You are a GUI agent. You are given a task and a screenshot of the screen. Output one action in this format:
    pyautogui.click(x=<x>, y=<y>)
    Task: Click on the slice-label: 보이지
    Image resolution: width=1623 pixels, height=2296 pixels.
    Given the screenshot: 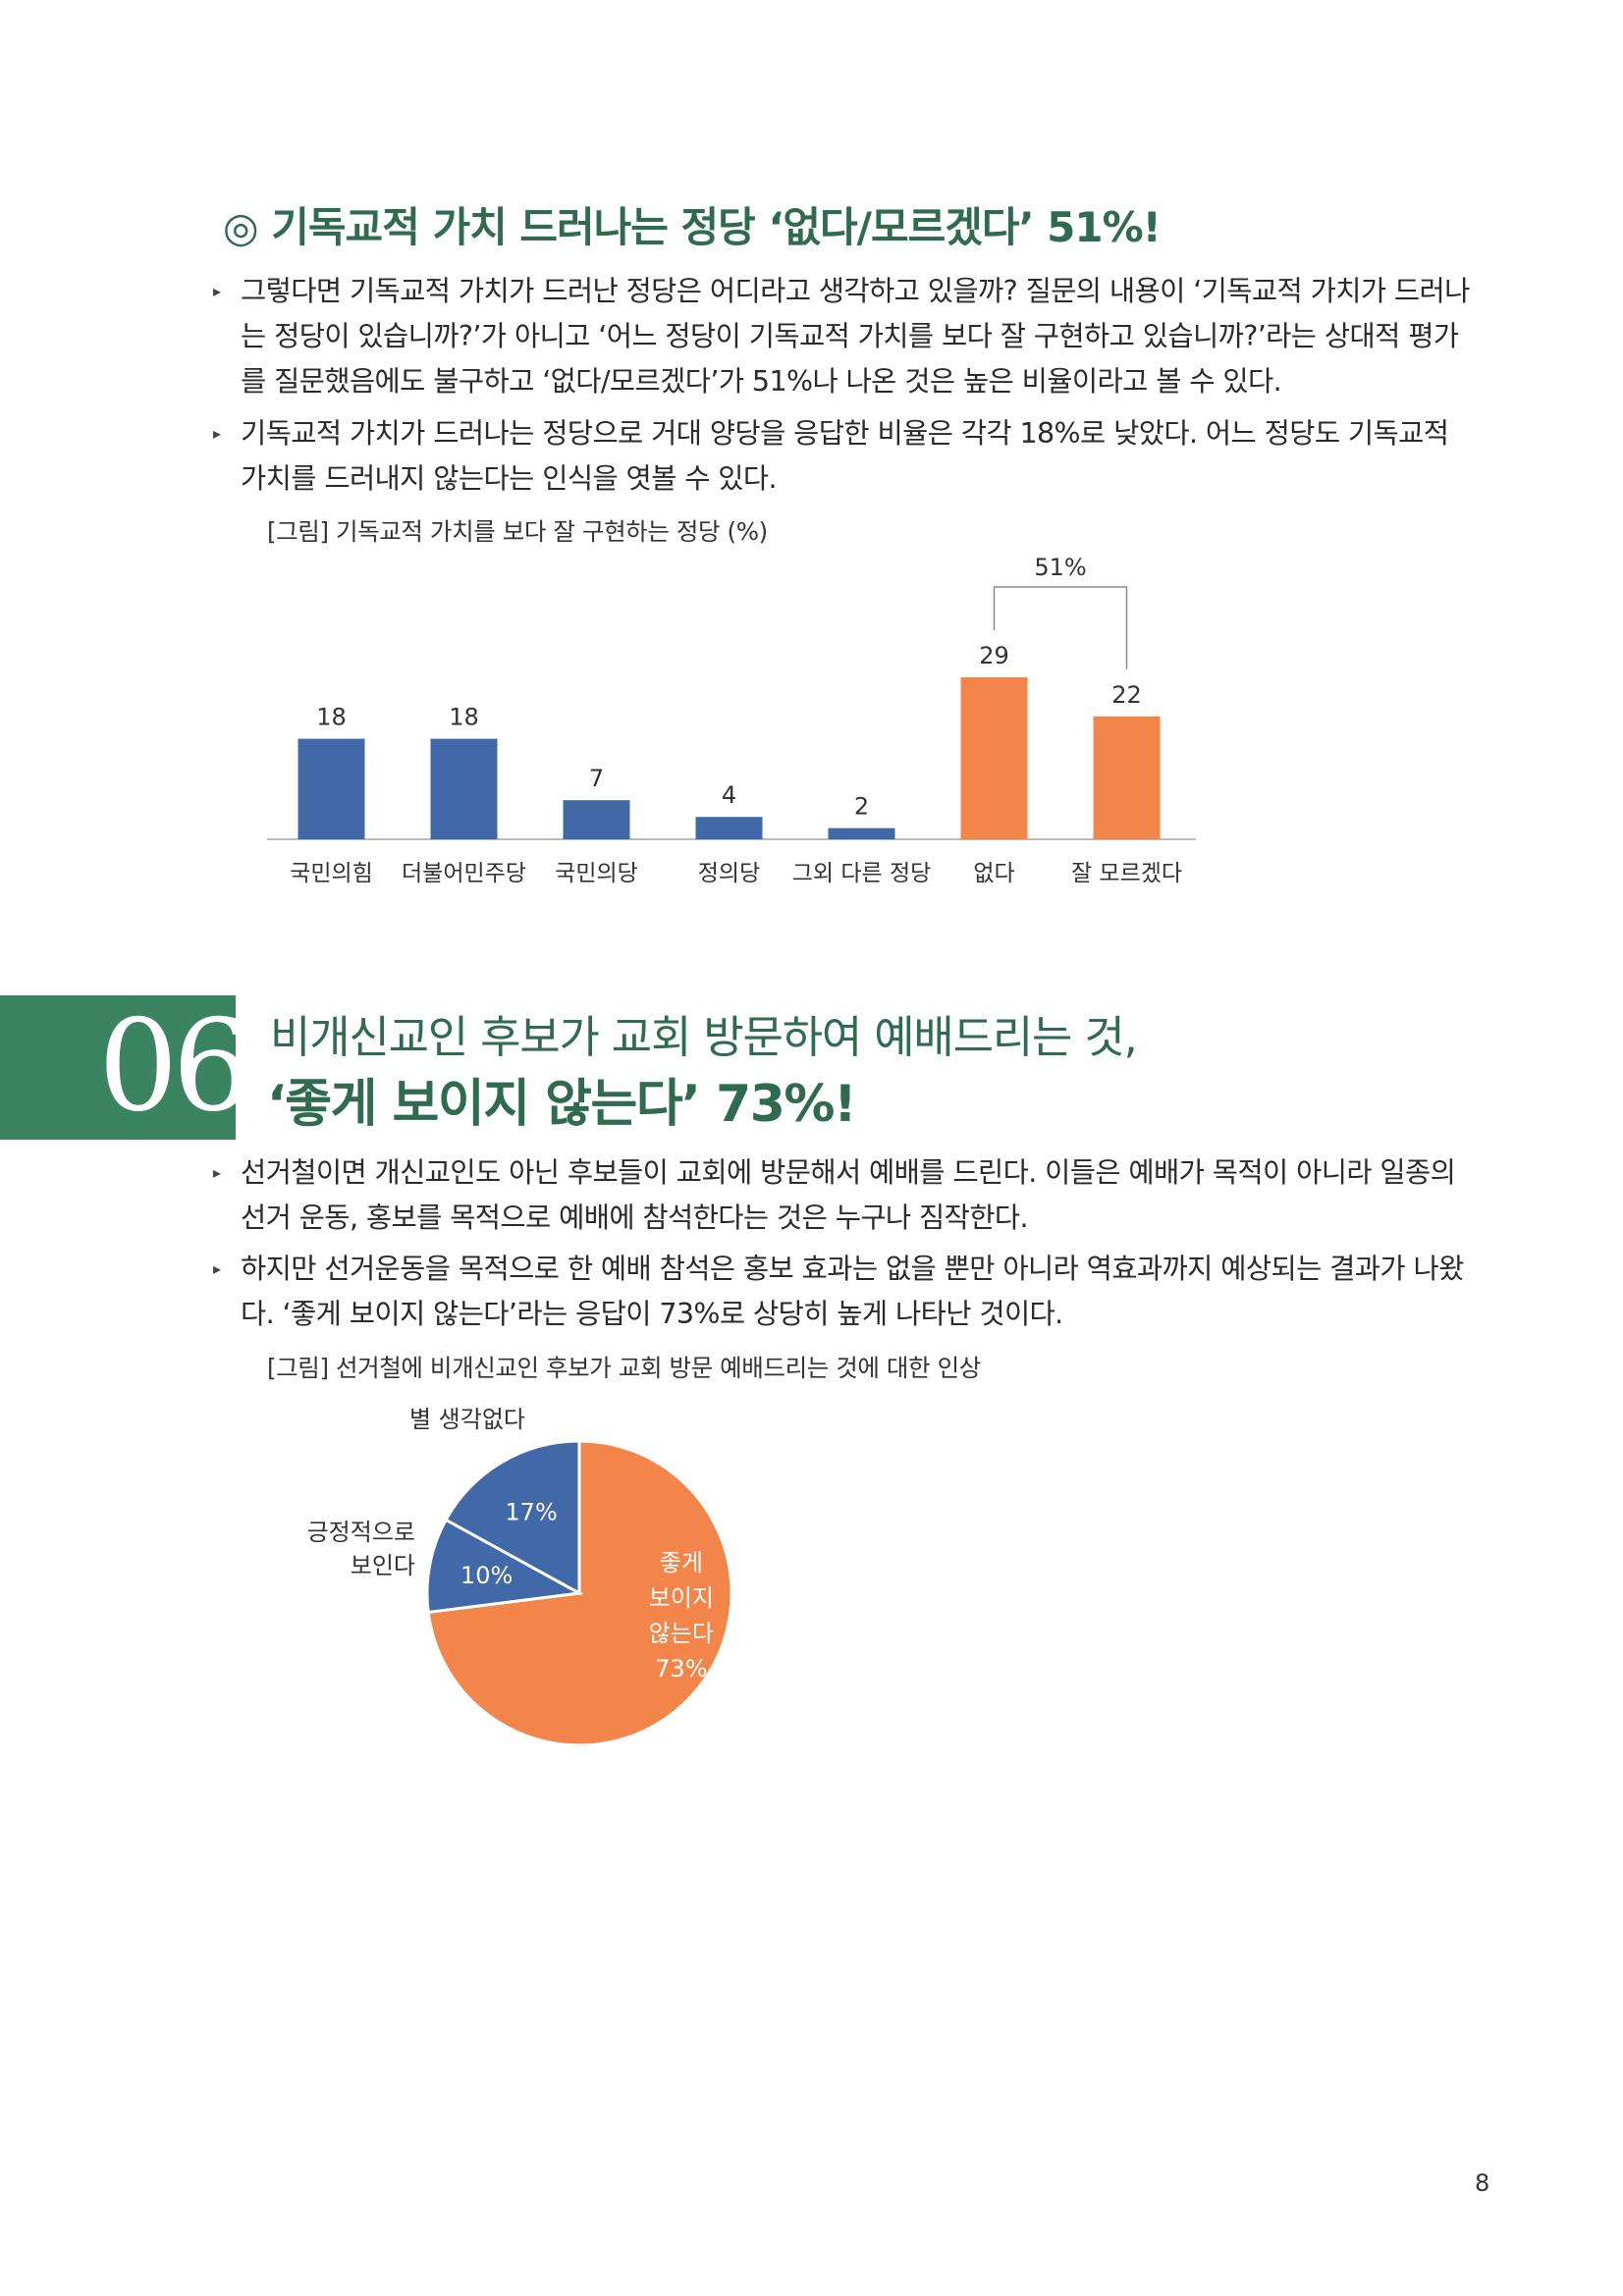 What is the action you would take?
    pyautogui.click(x=681, y=1598)
    